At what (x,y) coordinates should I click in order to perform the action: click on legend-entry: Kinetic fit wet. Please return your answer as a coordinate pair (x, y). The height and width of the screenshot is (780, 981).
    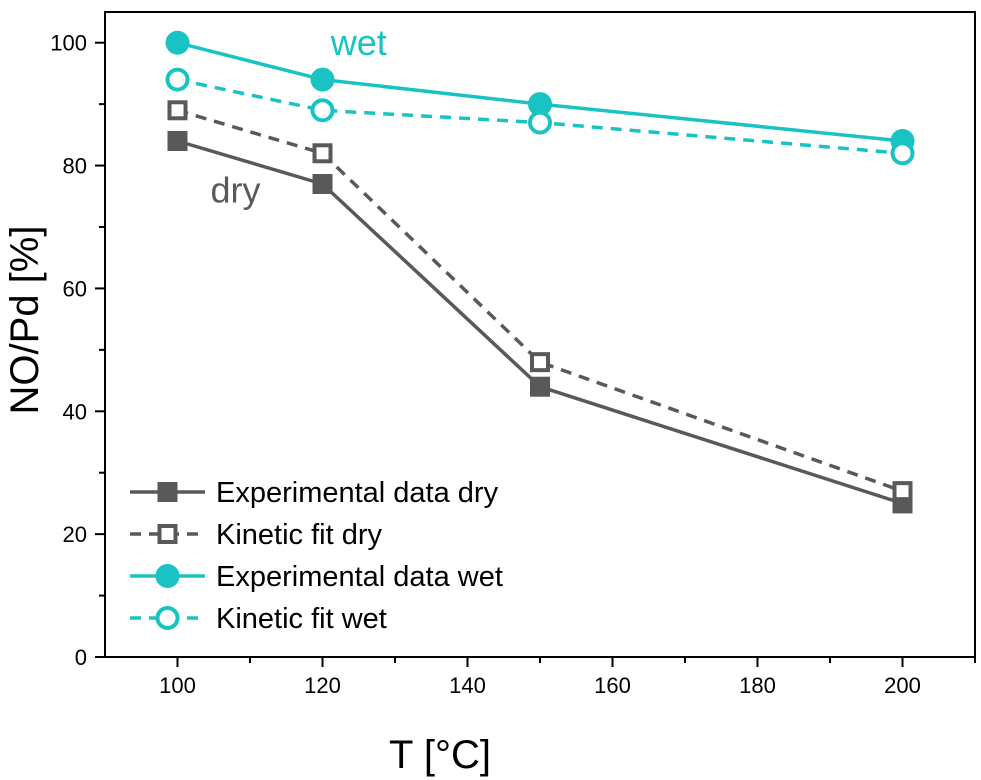
    Looking at the image, I should click on (258, 619).